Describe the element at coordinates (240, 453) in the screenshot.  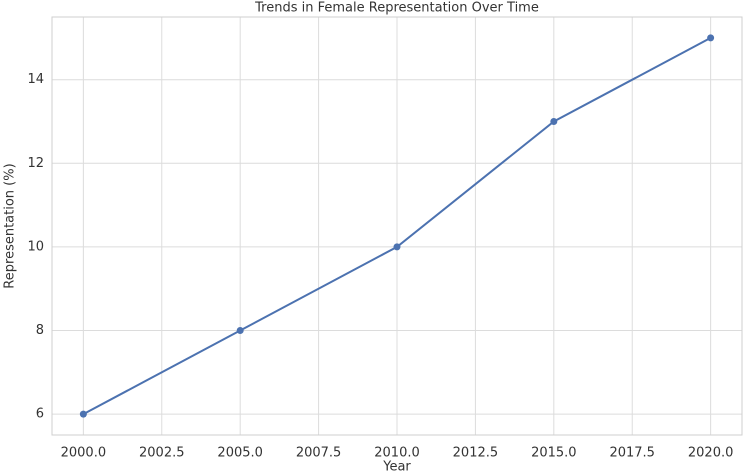
I see `x-tick-label: 2005.0` at that location.